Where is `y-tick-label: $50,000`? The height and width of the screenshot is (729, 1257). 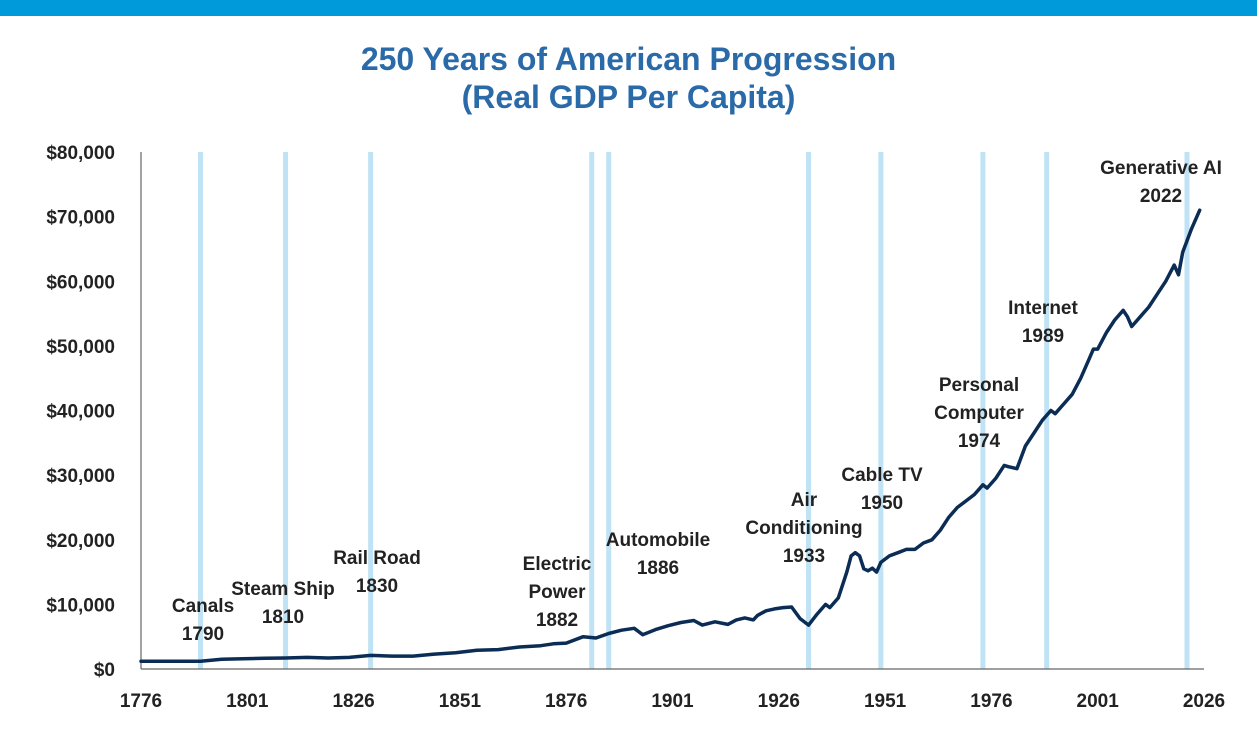
y-tick-label: $50,000 is located at coordinates (80, 347).